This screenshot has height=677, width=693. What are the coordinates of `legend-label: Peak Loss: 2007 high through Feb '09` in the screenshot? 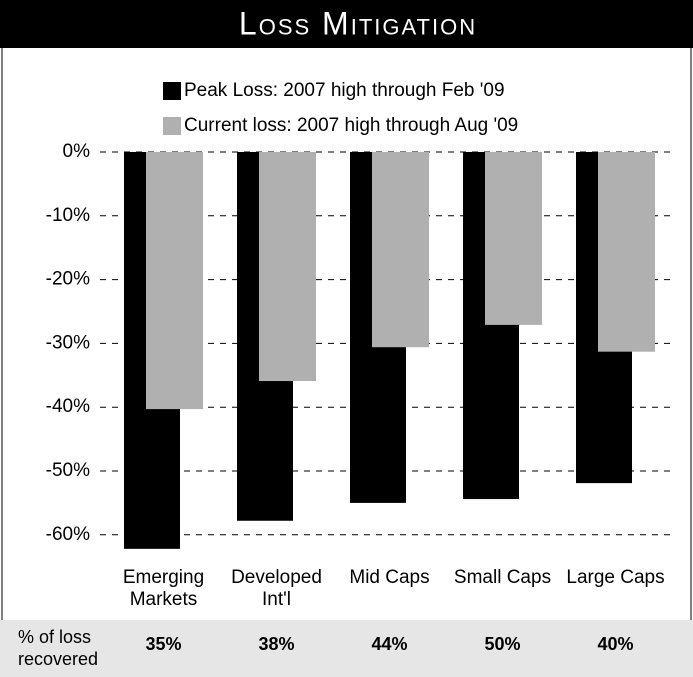 It's located at (344, 90).